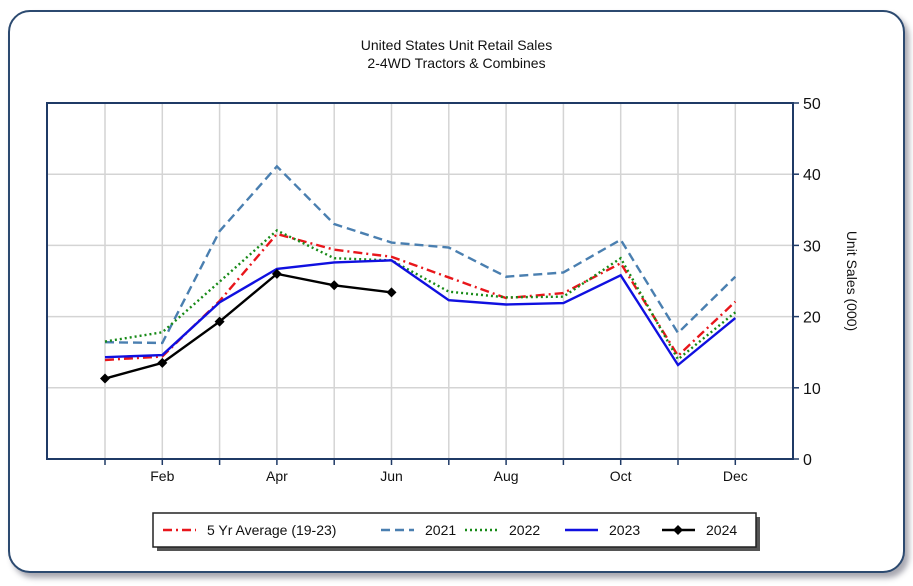  What do you see at coordinates (624, 530) in the screenshot?
I see `legend-label: 2023` at bounding box center [624, 530].